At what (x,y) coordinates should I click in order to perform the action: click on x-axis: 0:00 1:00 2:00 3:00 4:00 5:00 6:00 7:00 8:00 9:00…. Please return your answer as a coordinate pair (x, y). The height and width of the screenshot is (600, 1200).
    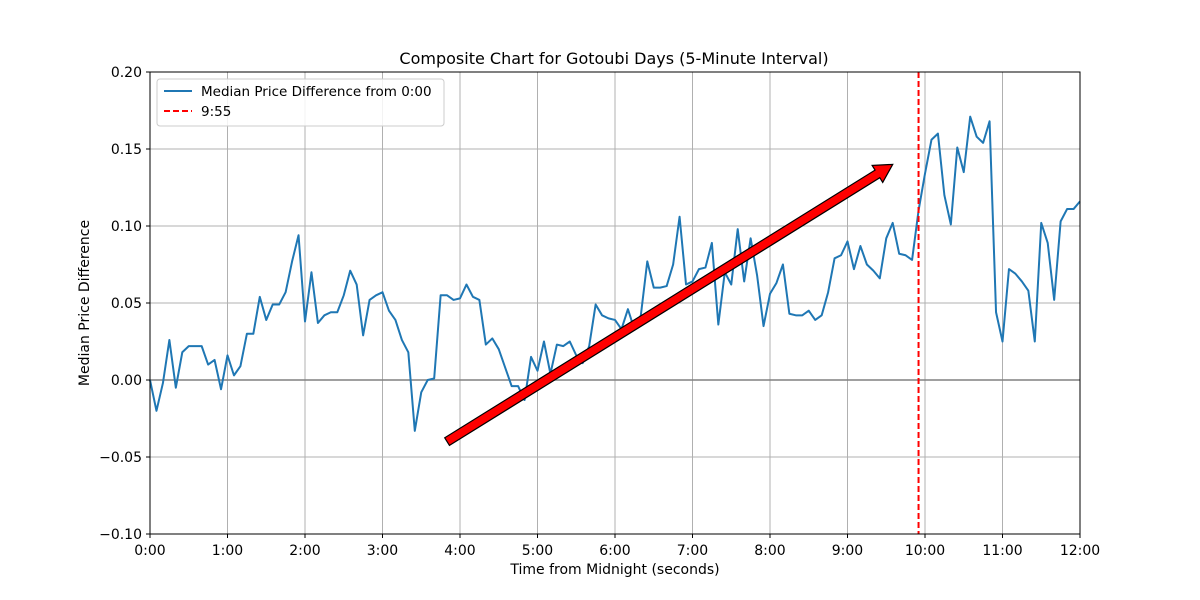
    Looking at the image, I should click on (617, 546).